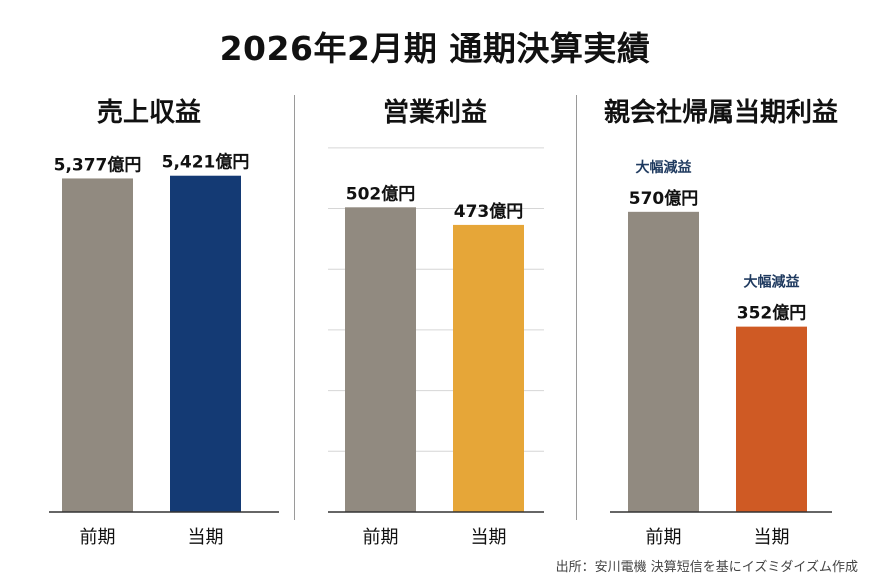 The height and width of the screenshot is (583, 870). Describe the element at coordinates (664, 537) in the screenshot. I see `net-profit-category-label-prior: 前期` at that location.